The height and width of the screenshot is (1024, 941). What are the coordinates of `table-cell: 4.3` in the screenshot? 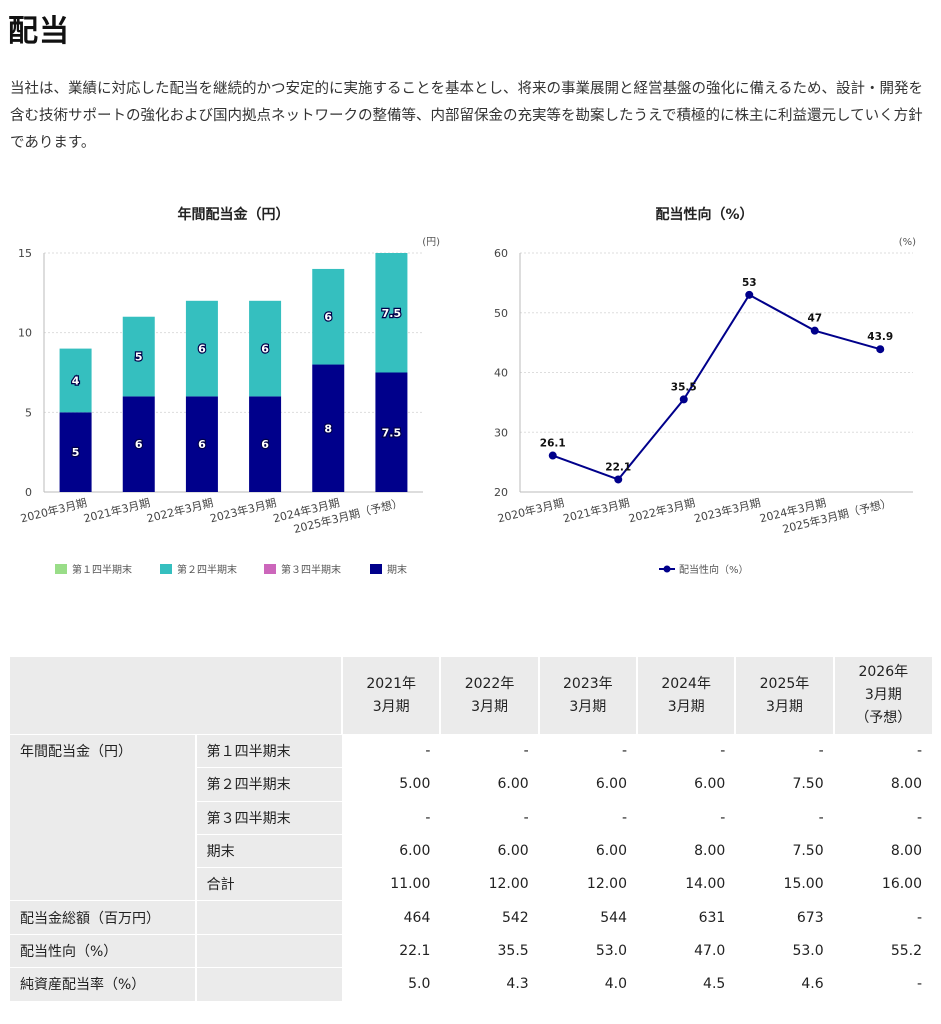 It's located at (489, 984).